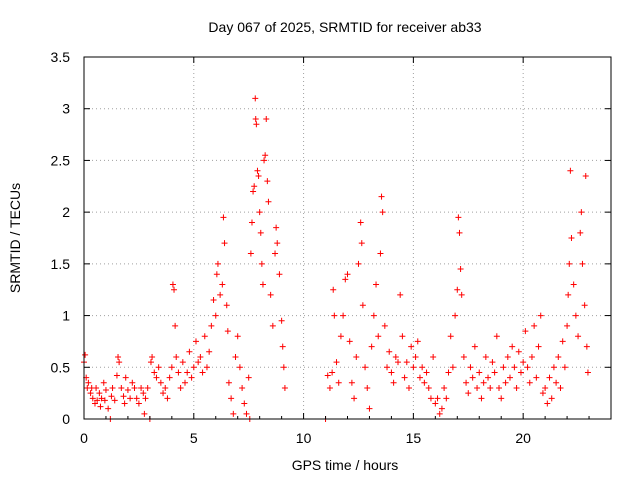  What do you see at coordinates (304, 438) in the screenshot?
I see `x-tick-label: 10` at bounding box center [304, 438].